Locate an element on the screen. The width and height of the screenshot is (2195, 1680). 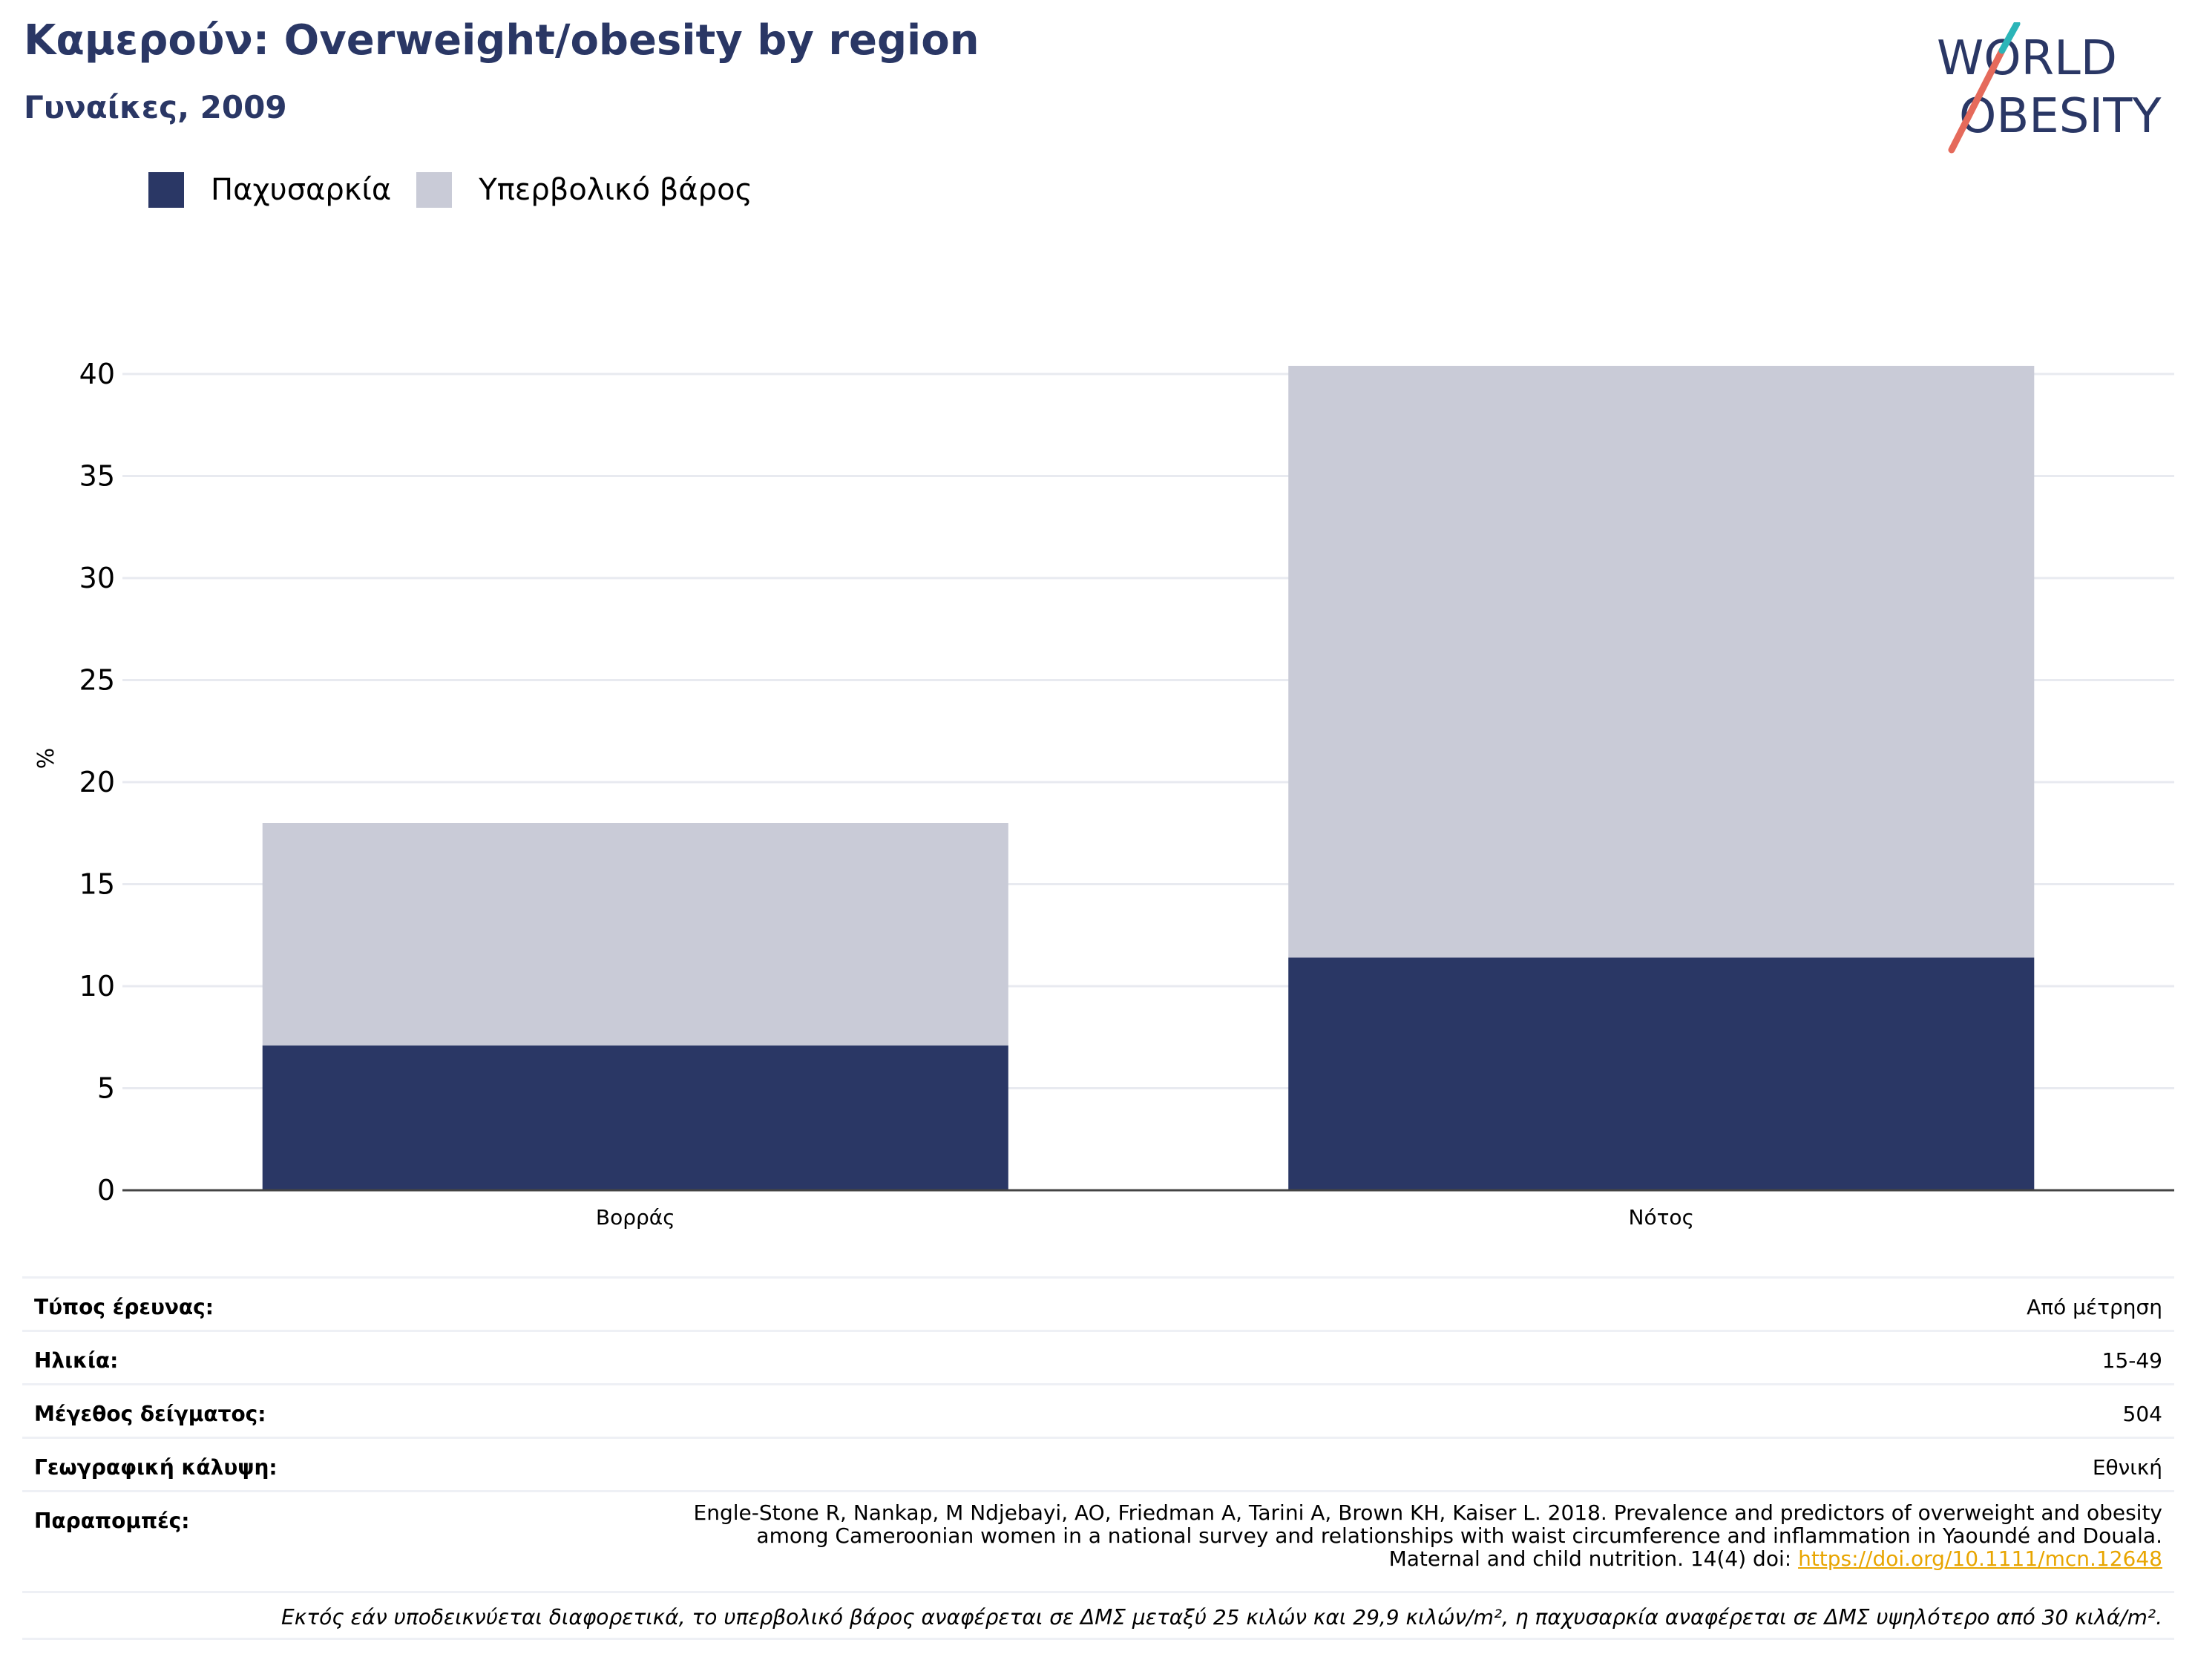
logo-line1: WORLD is located at coordinates (2027, 59).